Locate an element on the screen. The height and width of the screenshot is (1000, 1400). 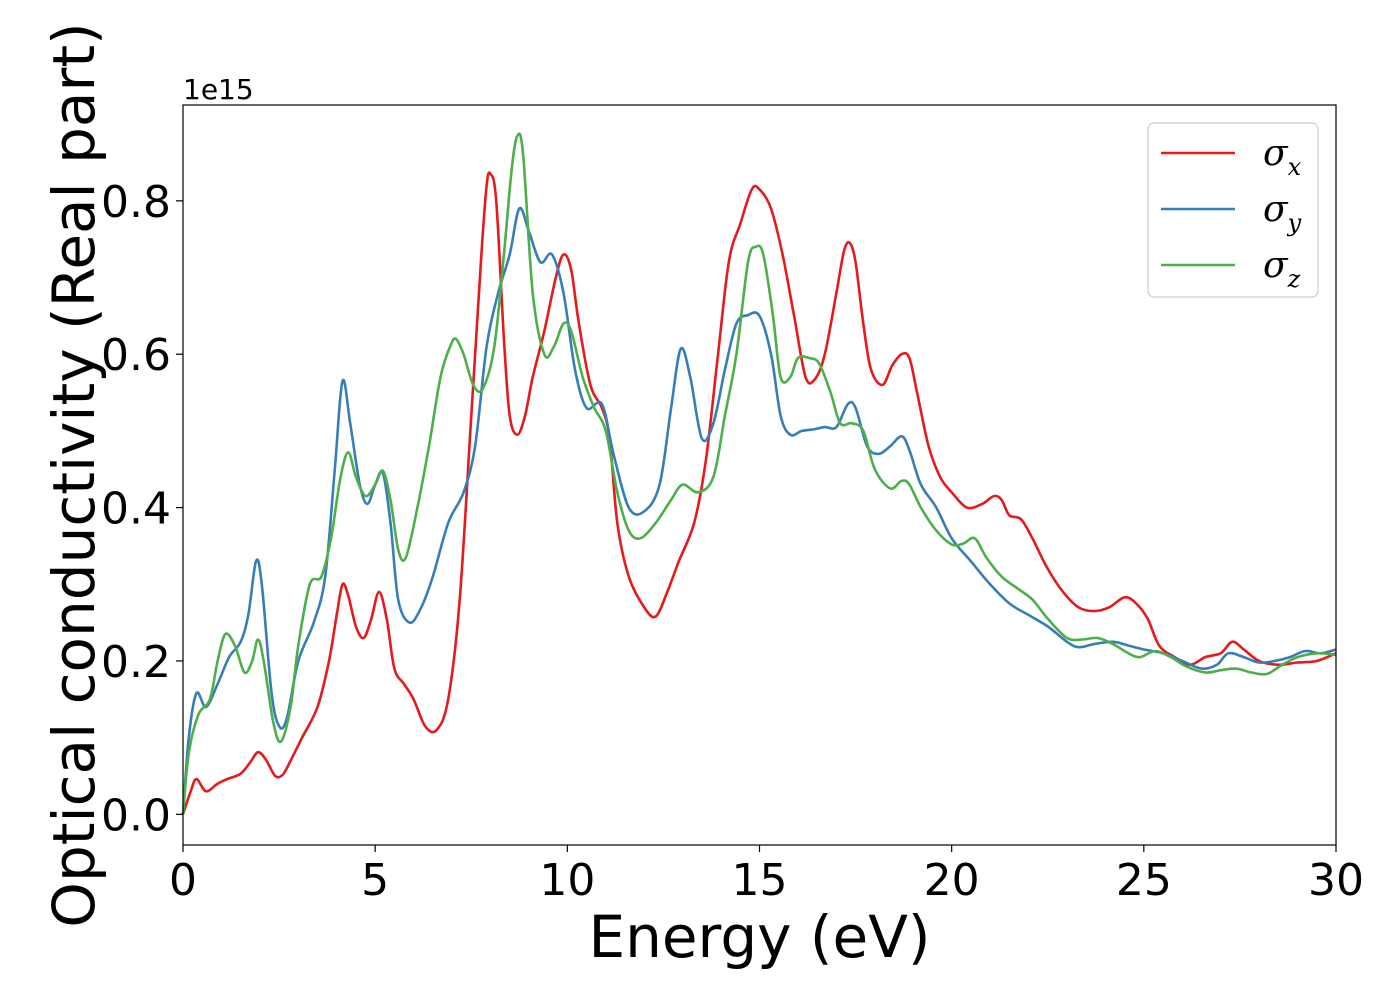
legend-label-y: σy is located at coordinates (1282, 213).